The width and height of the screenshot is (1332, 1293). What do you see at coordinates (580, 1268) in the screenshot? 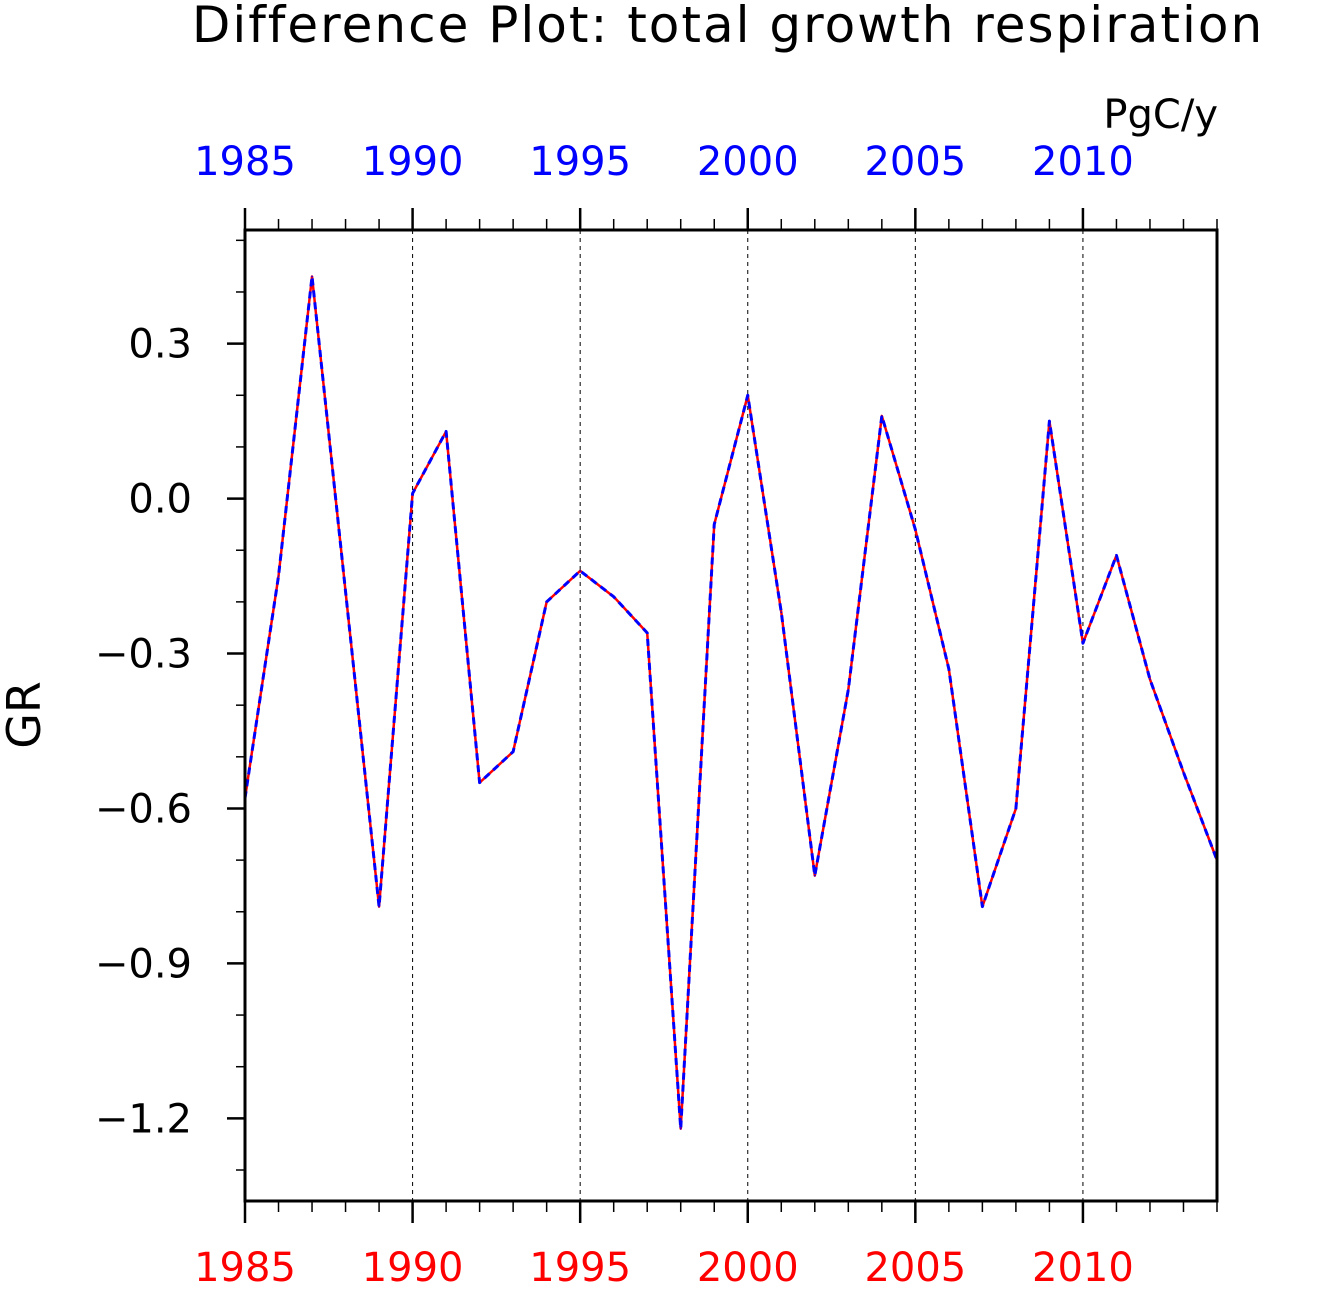
I see `x-tick-label-bottom: 1995` at bounding box center [580, 1268].